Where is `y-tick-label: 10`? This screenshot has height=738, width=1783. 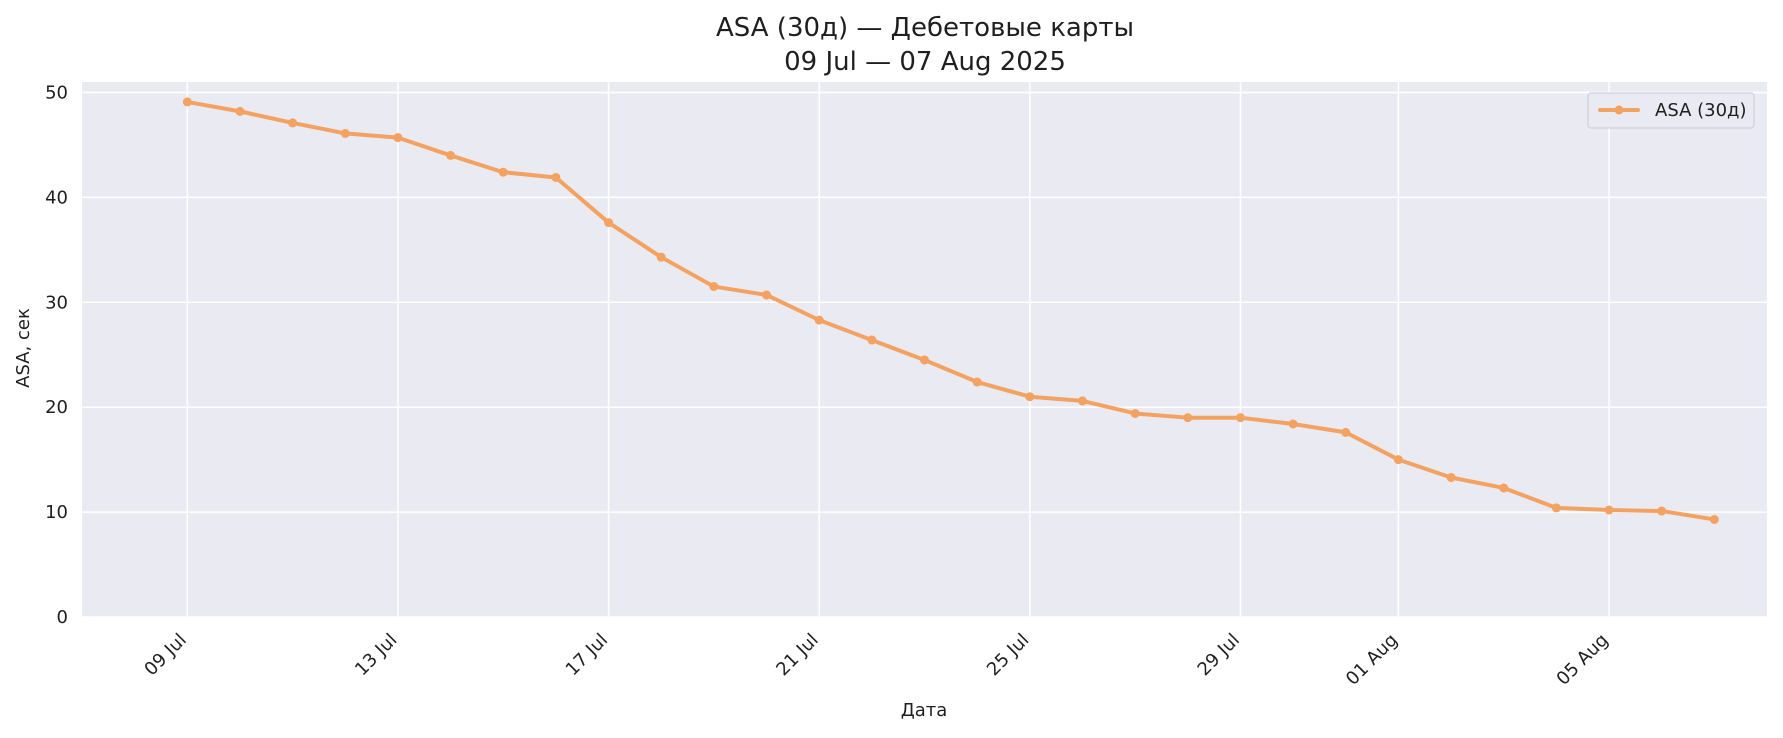 y-tick-label: 10 is located at coordinates (56, 512).